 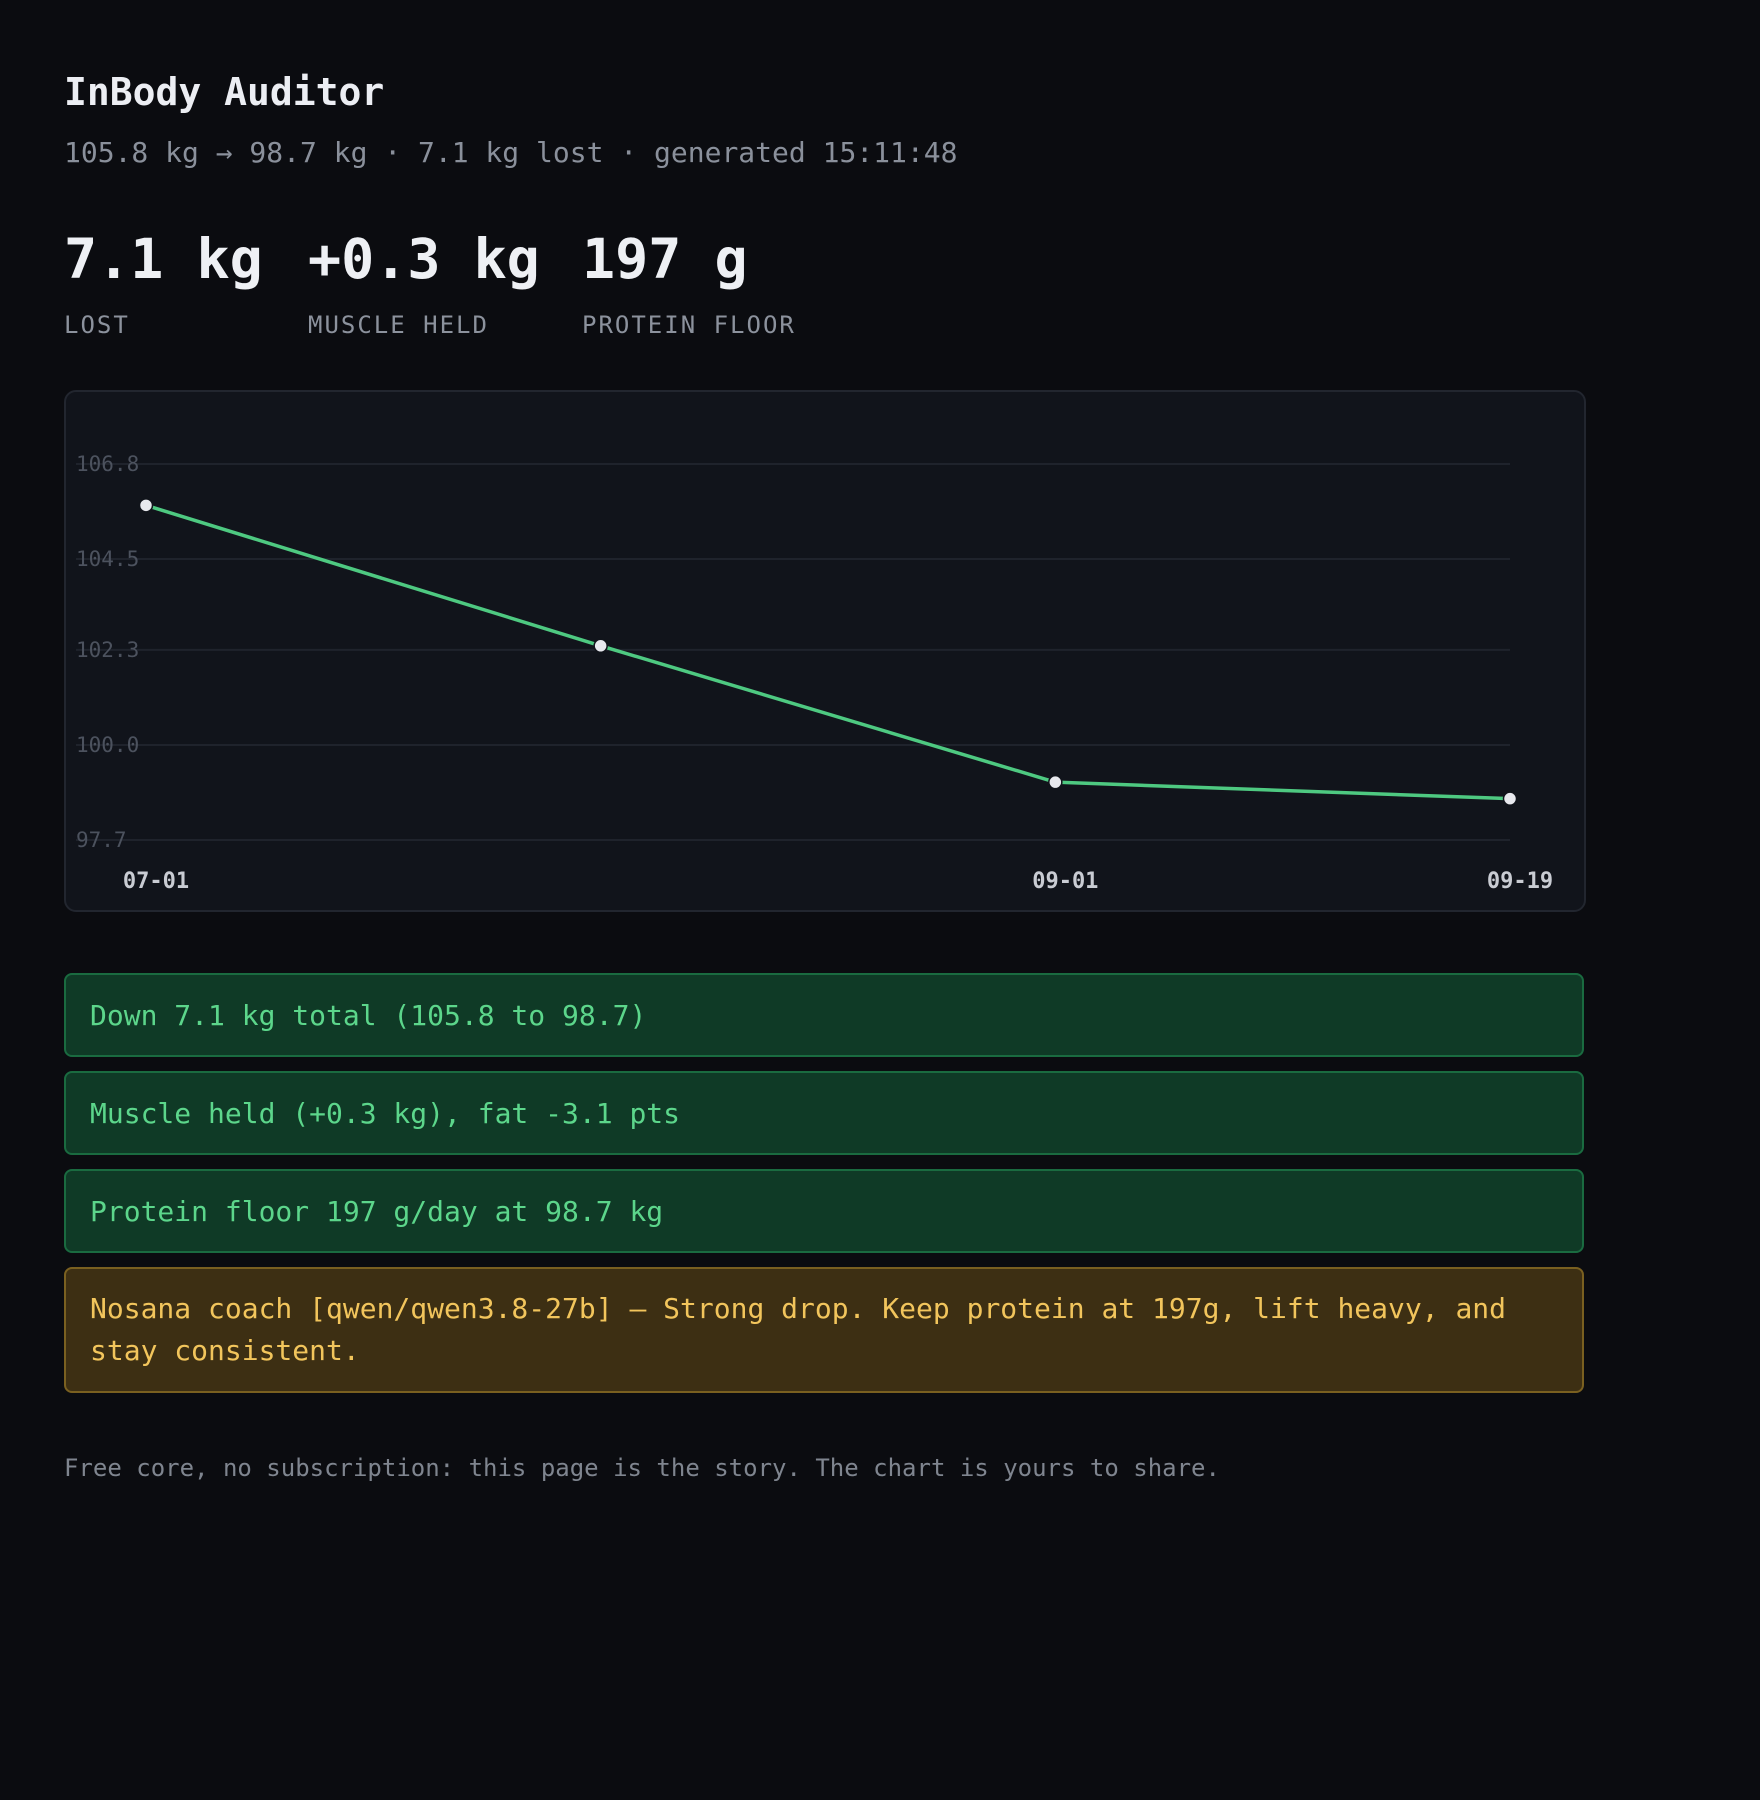 What do you see at coordinates (1065, 881) in the screenshot?
I see `x-tick-label: 09-01` at bounding box center [1065, 881].